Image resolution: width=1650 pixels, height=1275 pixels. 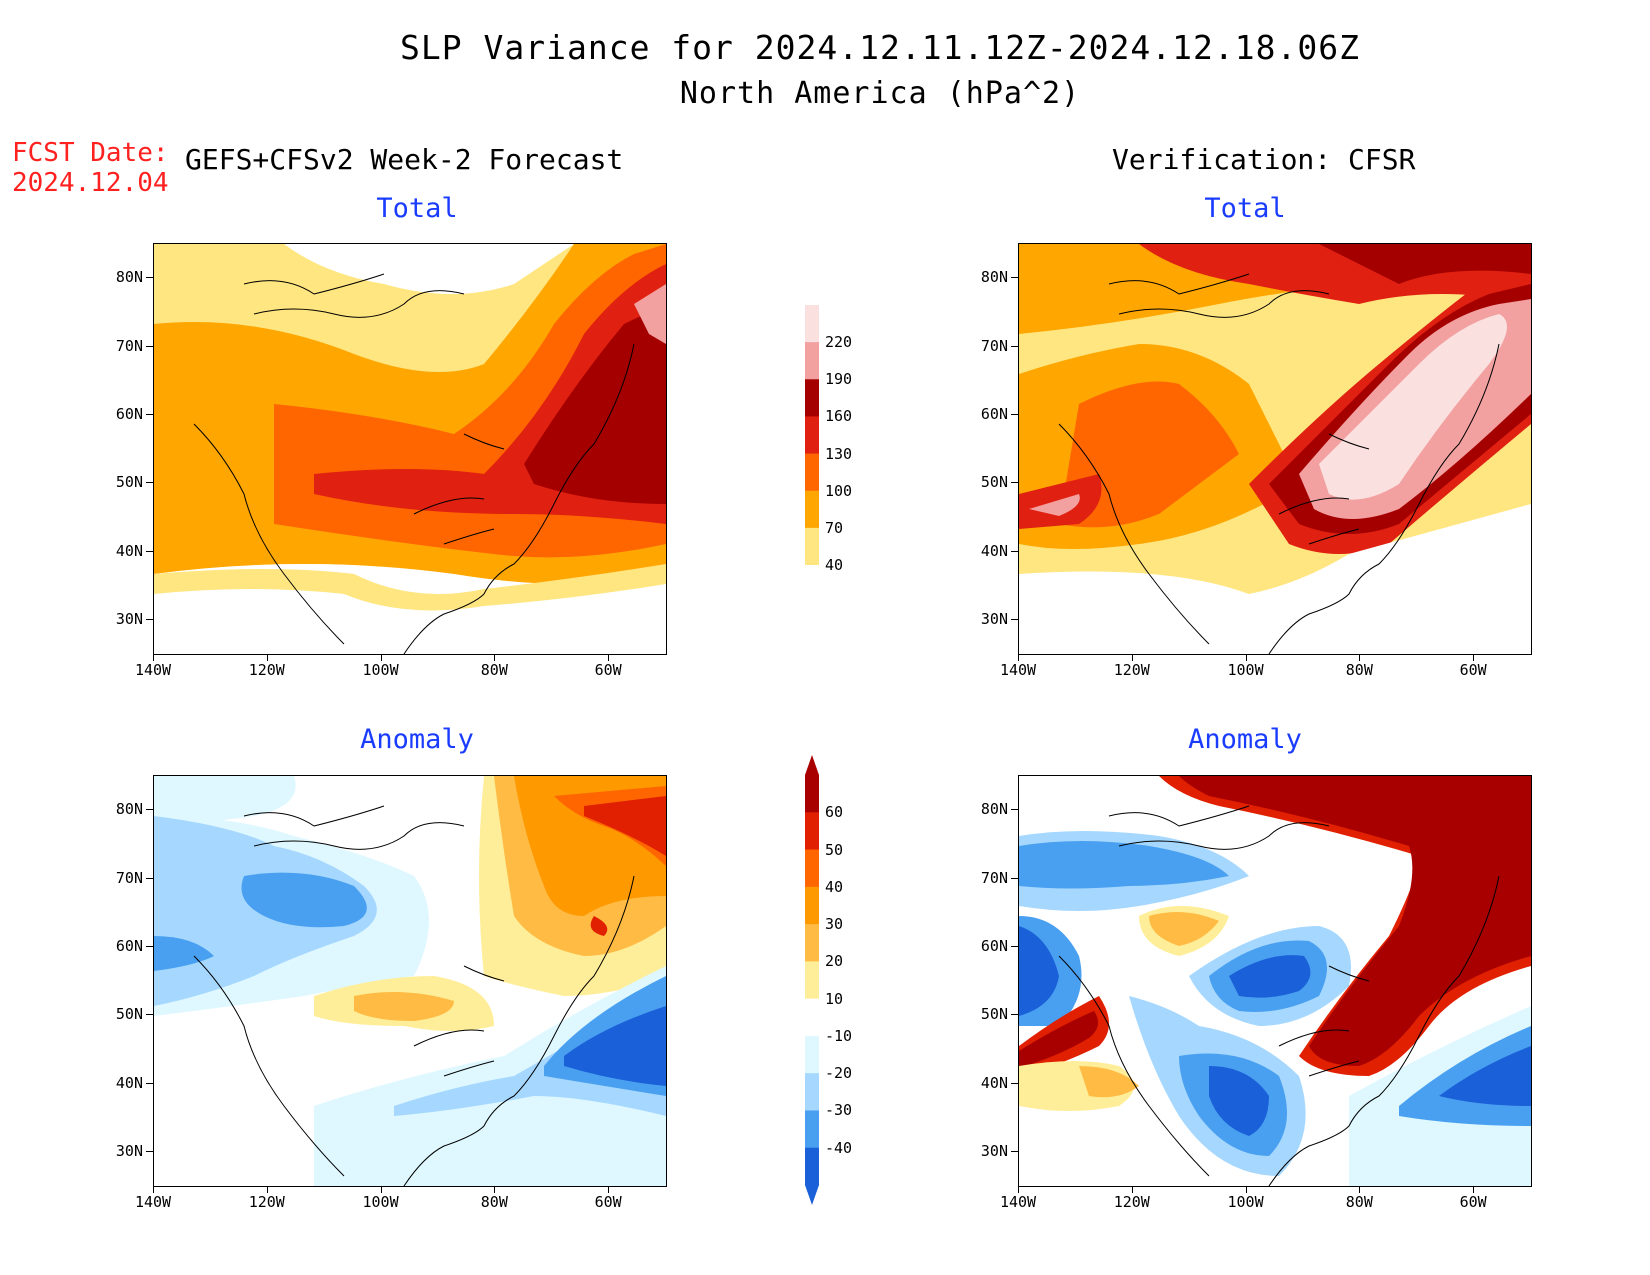 What do you see at coordinates (1245, 208) in the screenshot?
I see `panel-title-verification-total: Total` at bounding box center [1245, 208].